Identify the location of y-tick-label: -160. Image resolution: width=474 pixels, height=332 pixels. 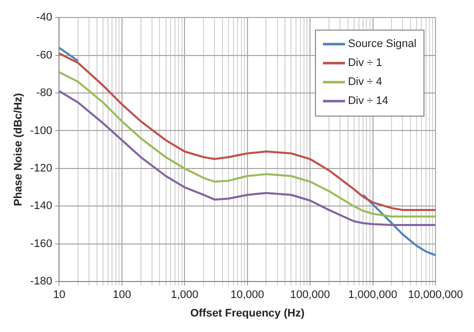
(41, 244).